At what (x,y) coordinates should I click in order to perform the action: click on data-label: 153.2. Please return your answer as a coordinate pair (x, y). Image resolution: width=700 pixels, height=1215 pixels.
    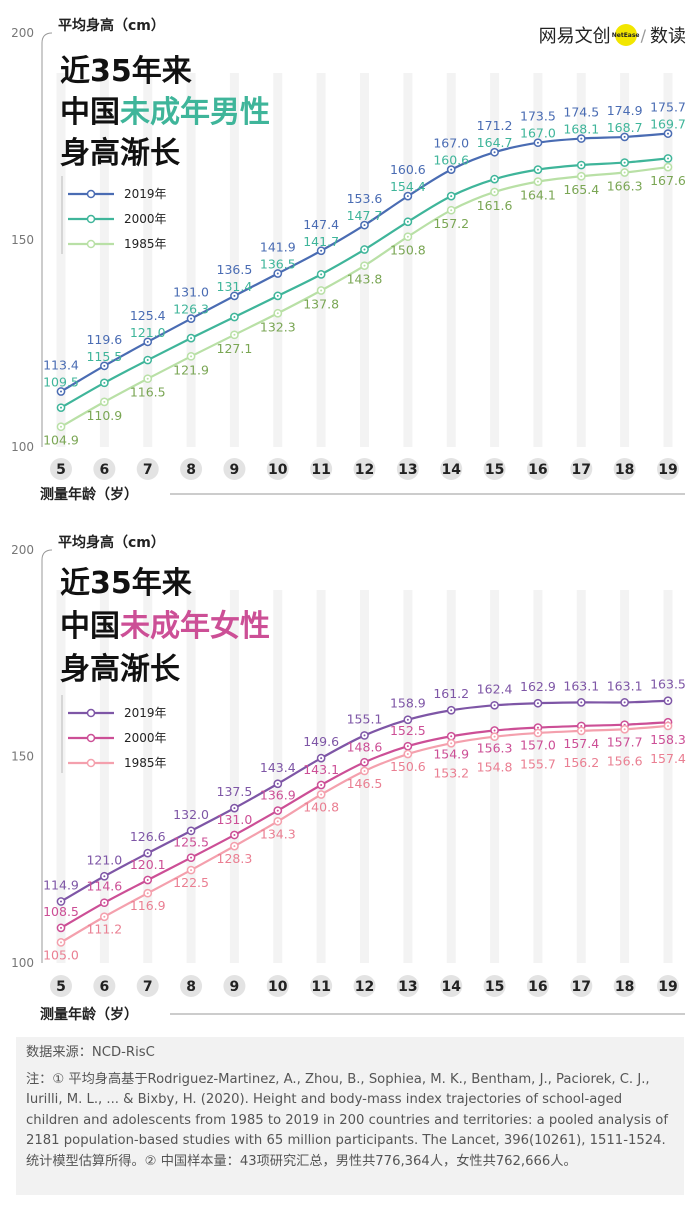
    Looking at the image, I should click on (451, 772).